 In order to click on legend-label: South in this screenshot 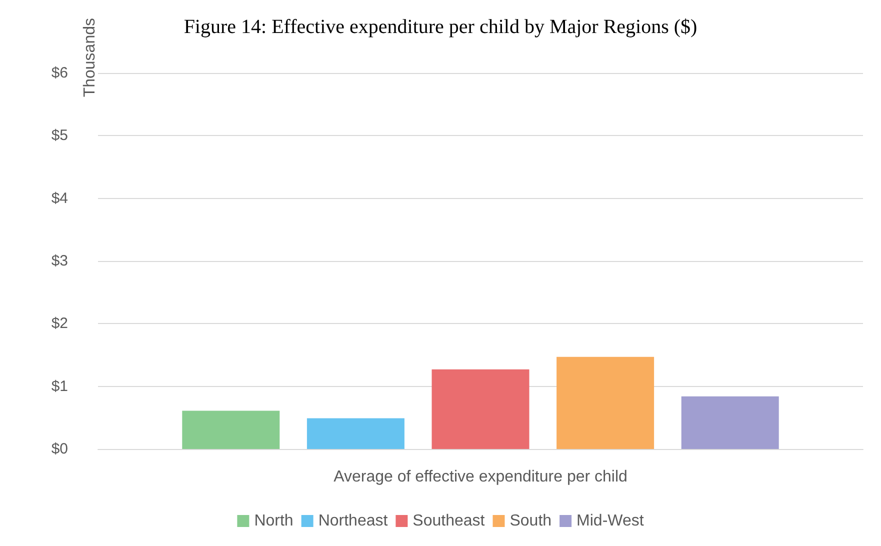, I will do `click(531, 521)`.